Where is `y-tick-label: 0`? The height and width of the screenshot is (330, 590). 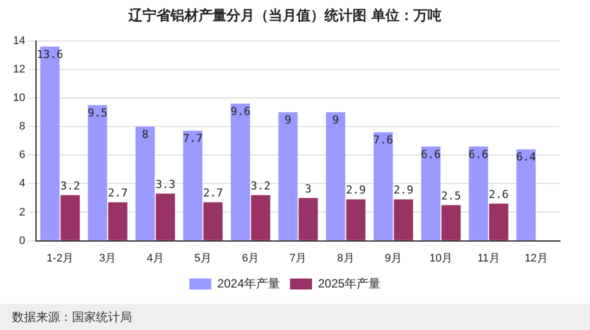
y-tick-label: 0 is located at coordinates (22, 240).